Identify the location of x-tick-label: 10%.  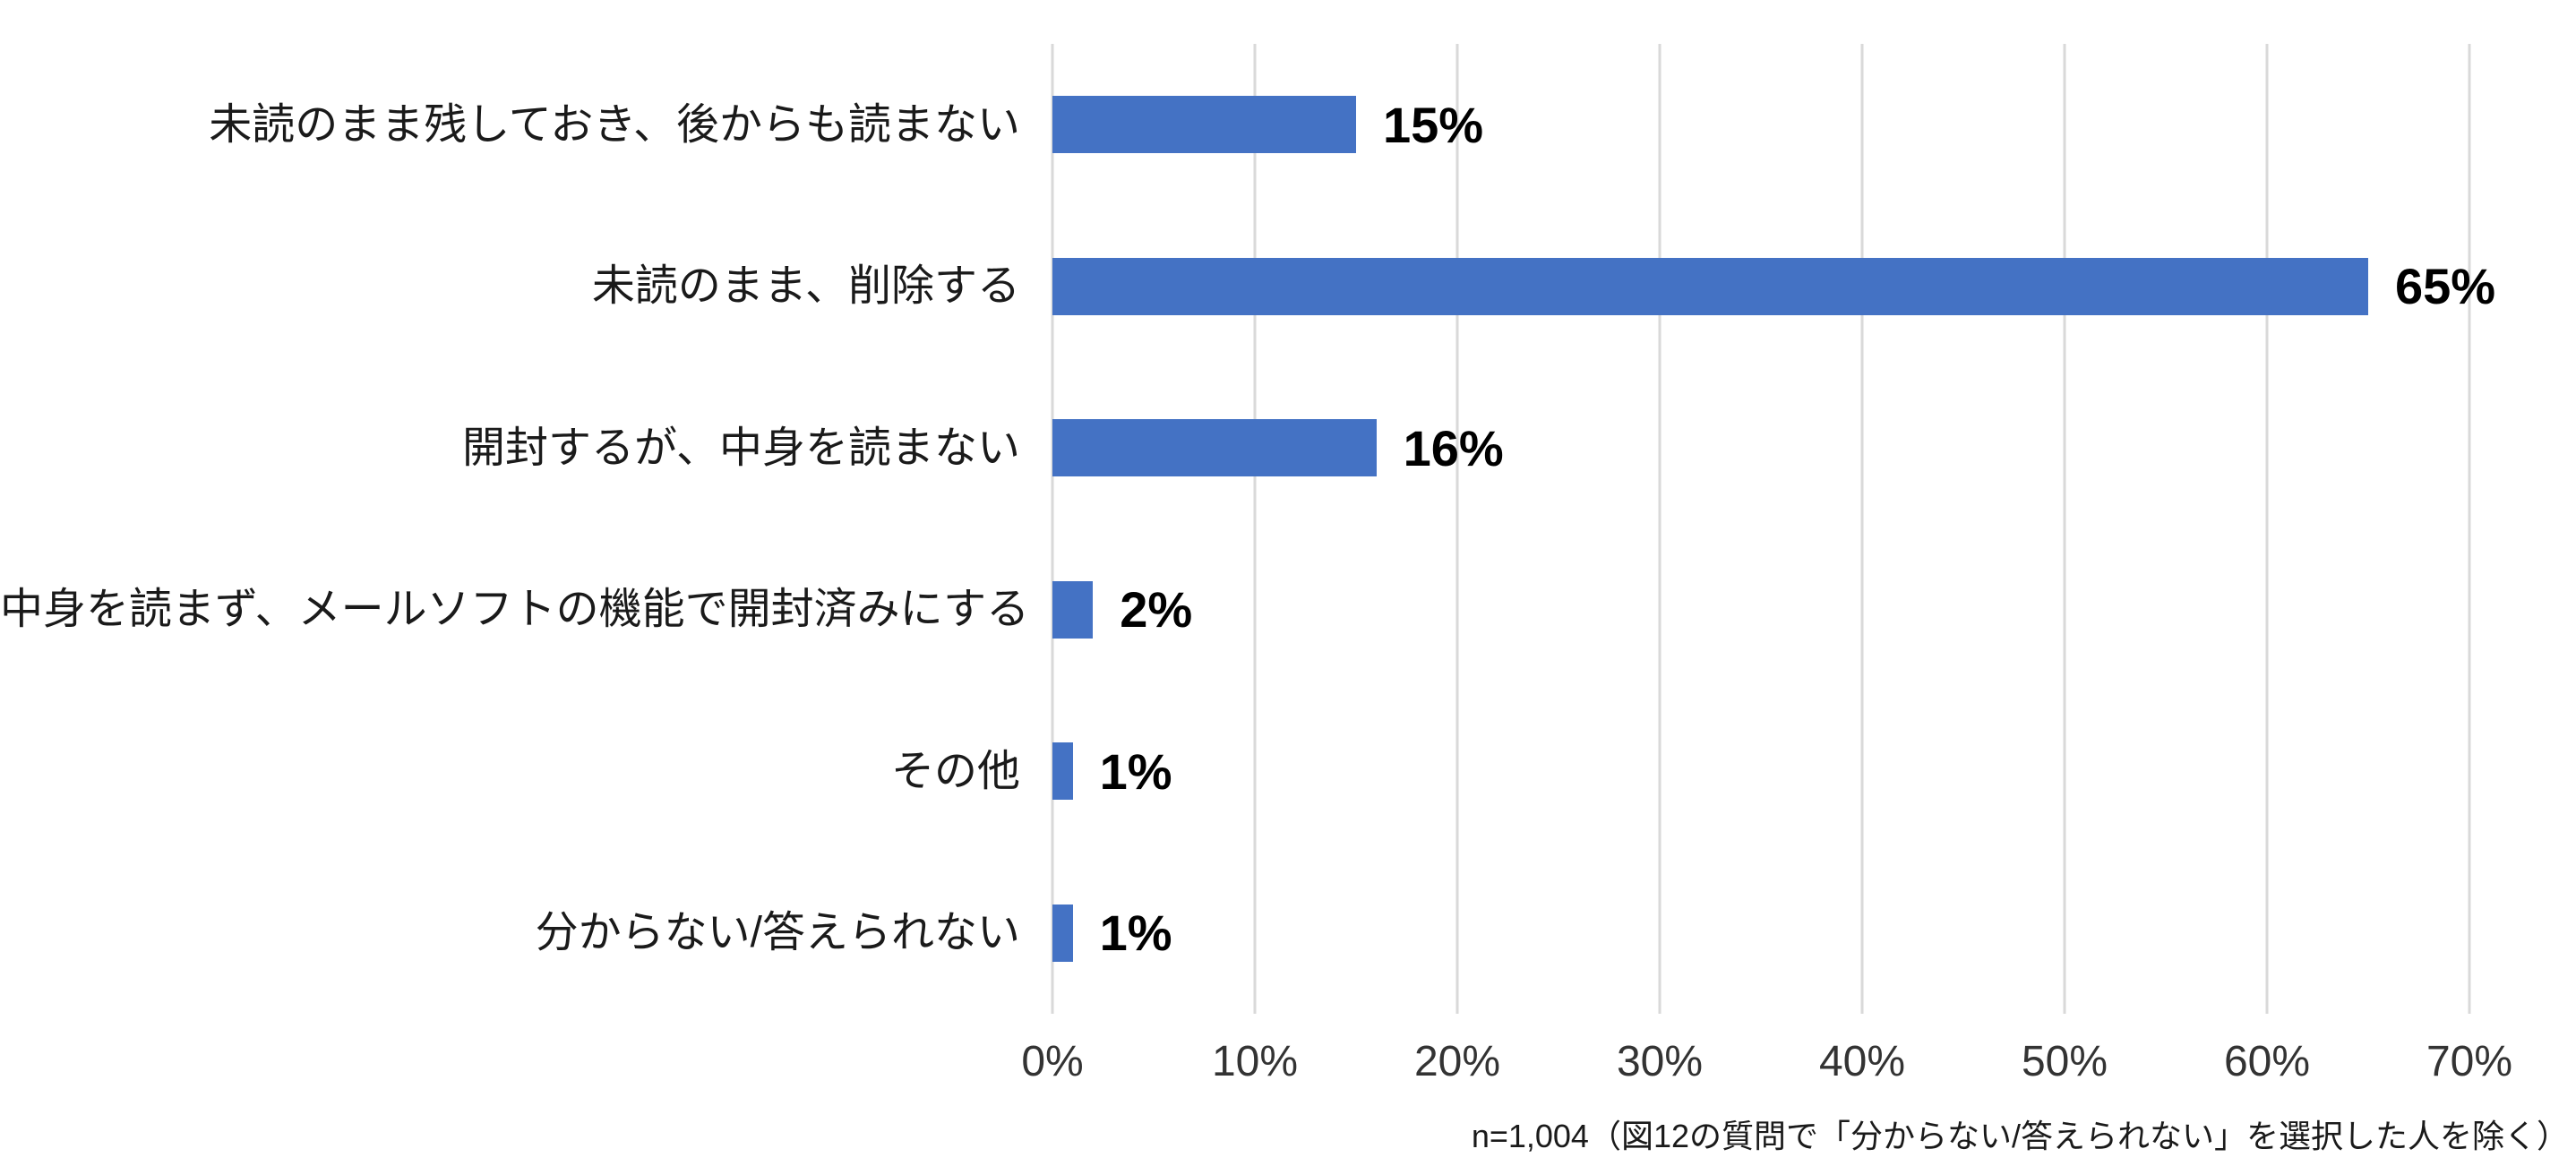
(1255, 1061).